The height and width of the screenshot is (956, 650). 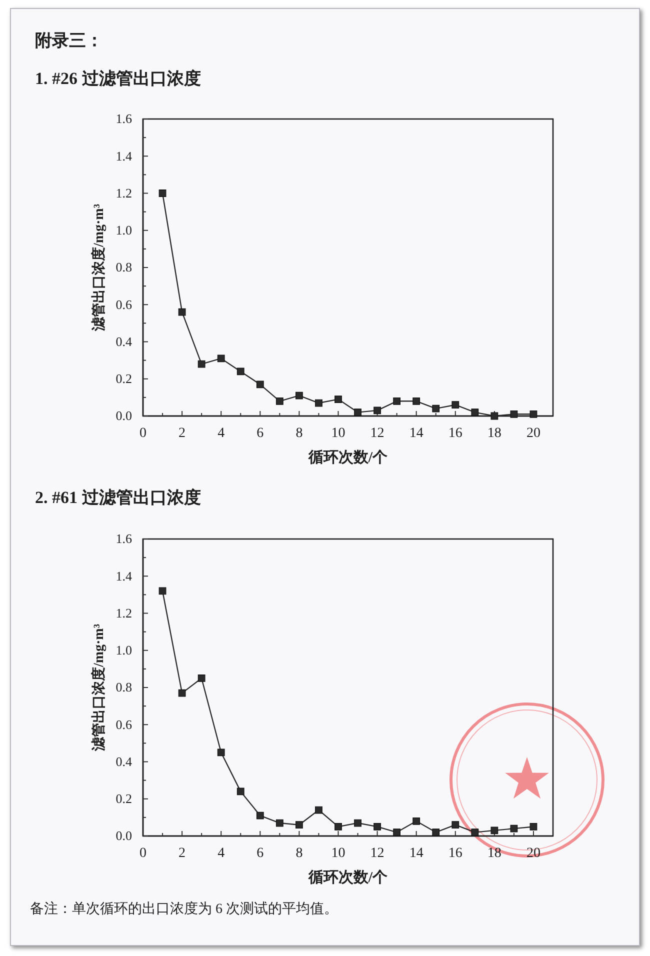 I want to click on chart-title: 1. #26 过滤管出口浓度, so click(x=118, y=78).